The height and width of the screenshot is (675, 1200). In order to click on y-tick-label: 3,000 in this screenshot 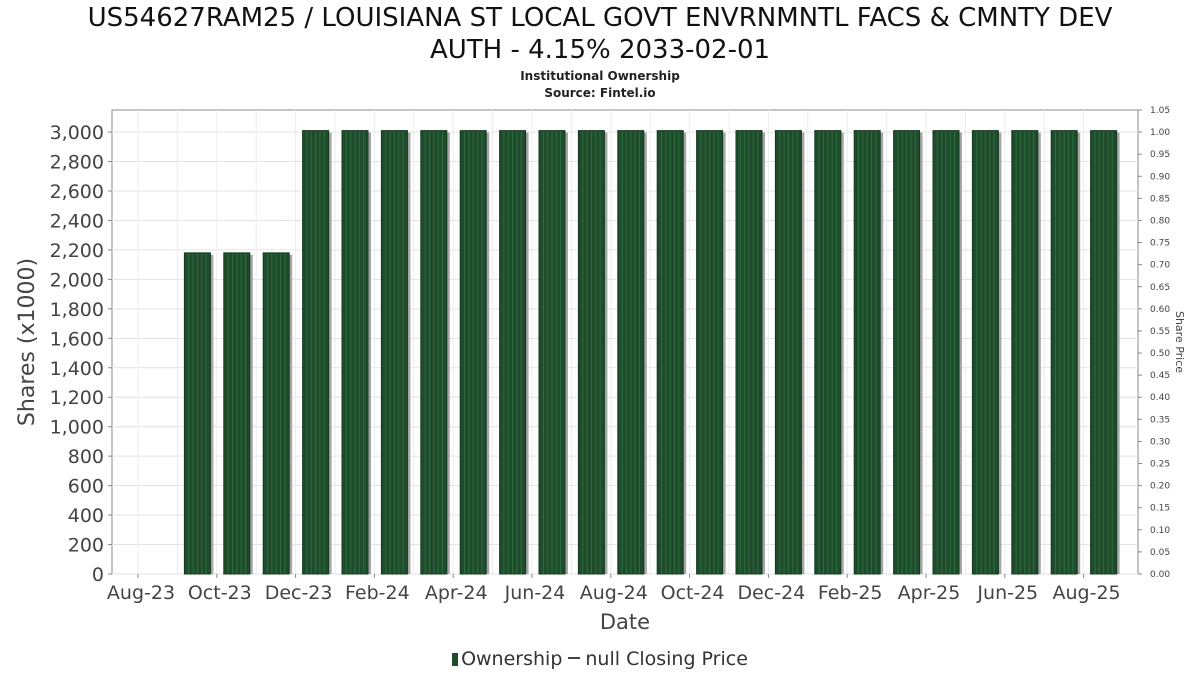, I will do `click(77, 133)`.